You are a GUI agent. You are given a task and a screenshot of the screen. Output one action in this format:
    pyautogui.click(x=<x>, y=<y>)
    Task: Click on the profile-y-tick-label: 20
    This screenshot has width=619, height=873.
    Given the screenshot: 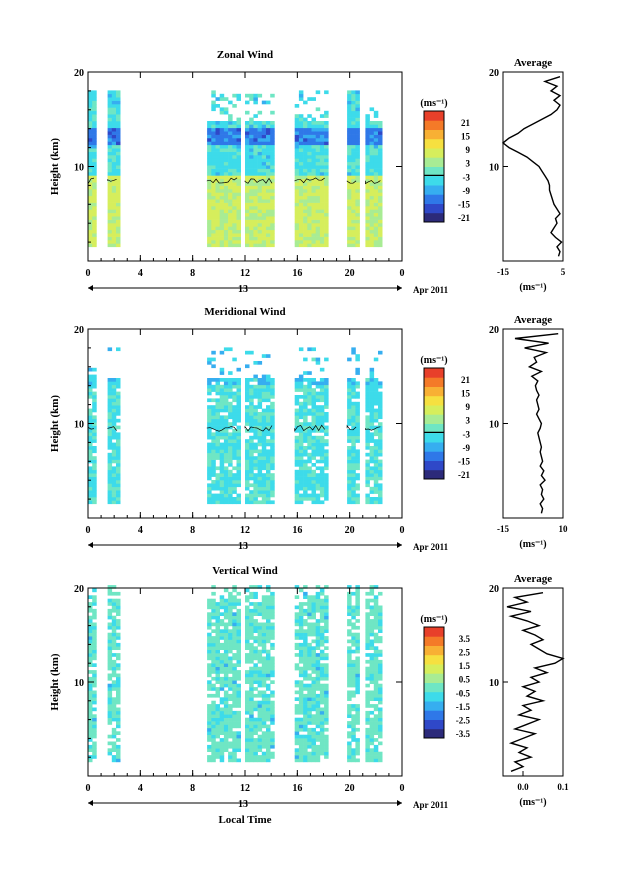 What is the action you would take?
    pyautogui.click(x=494, y=73)
    